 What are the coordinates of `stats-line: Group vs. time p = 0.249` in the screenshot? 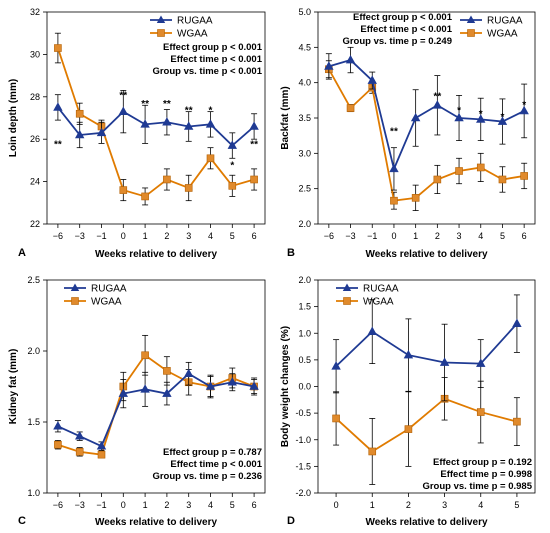 It's located at (397, 41).